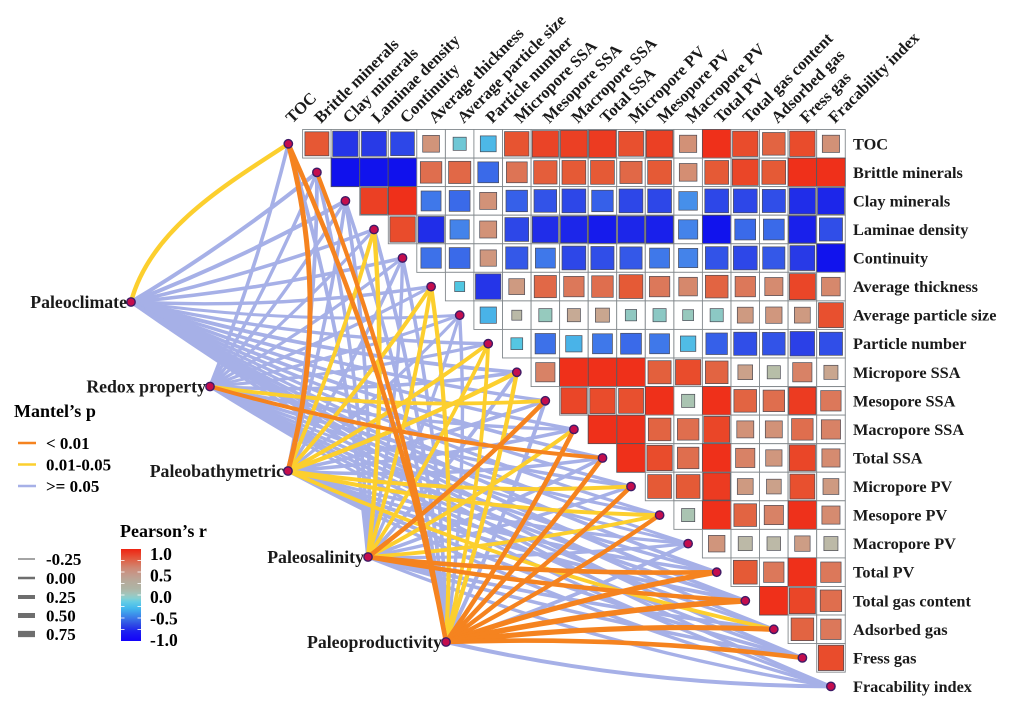 This screenshot has width=1024, height=709. What do you see at coordinates (909, 343) in the screenshot?
I see `svg-text: Particle number` at bounding box center [909, 343].